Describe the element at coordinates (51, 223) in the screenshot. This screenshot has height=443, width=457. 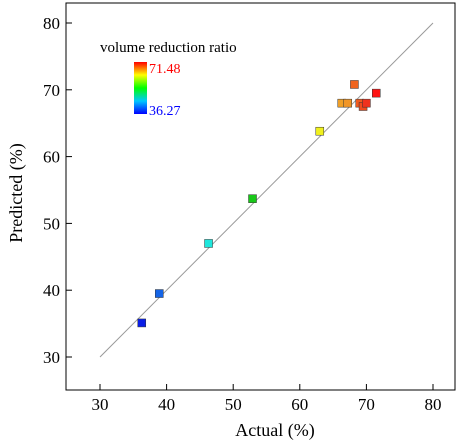
I see `y-tick-label: 50` at that location.